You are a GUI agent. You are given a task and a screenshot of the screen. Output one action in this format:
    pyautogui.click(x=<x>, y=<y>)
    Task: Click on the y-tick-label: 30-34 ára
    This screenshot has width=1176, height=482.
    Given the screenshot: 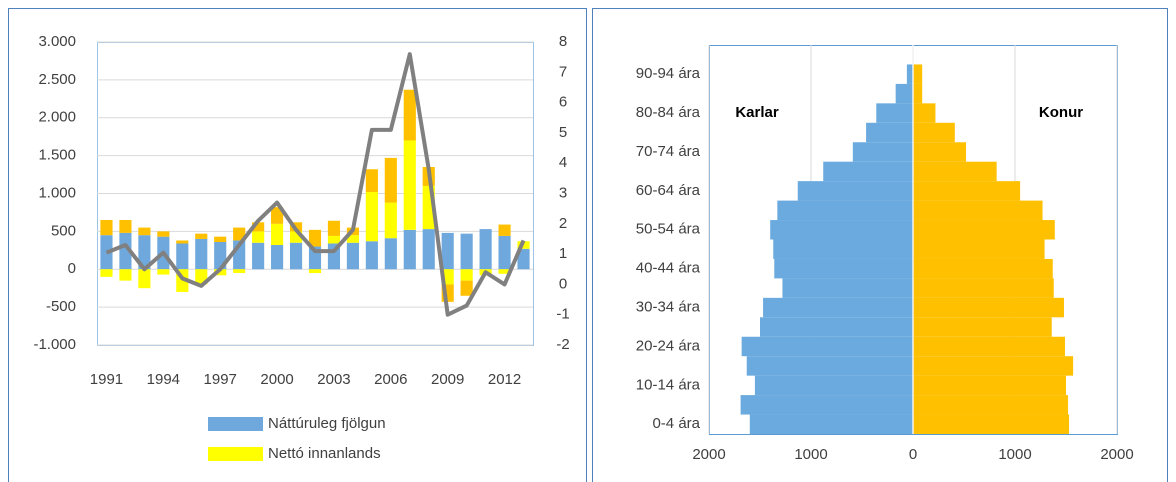 What is the action you would take?
    pyautogui.click(x=668, y=307)
    